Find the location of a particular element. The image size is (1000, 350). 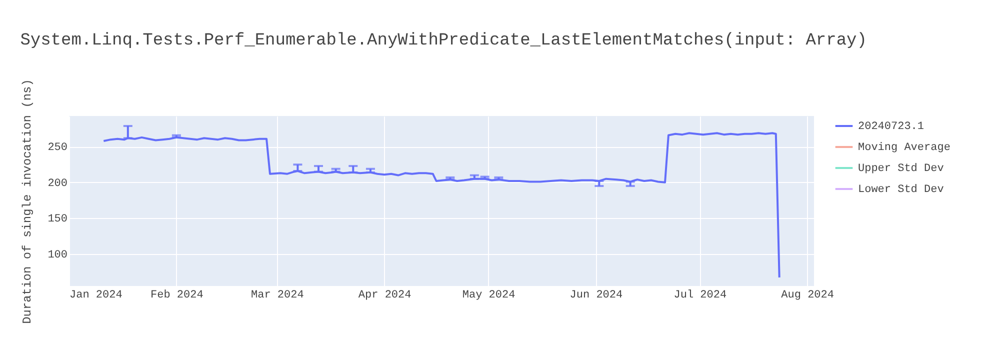

x-tick-label: Mar 2024 is located at coordinates (277, 296).